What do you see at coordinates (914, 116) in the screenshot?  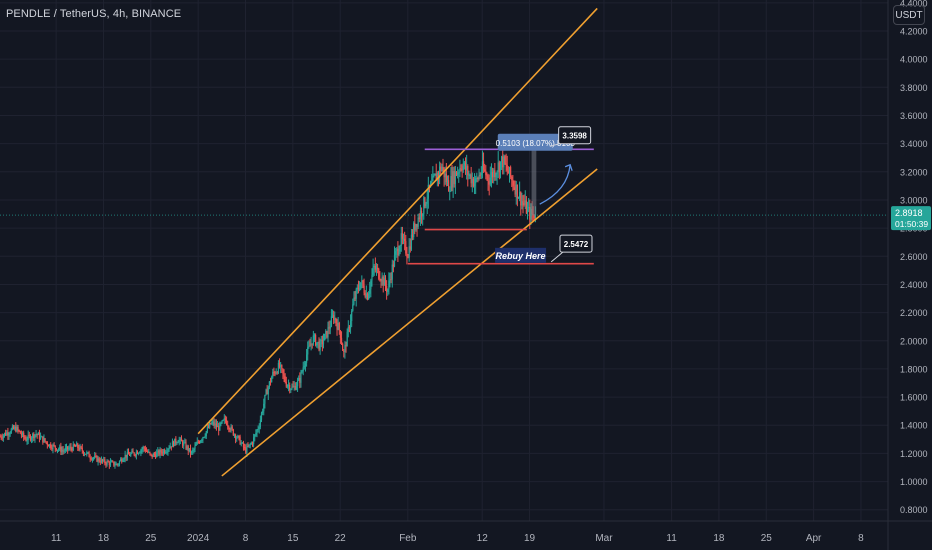 I see `y-tick-label: 3.6000` at bounding box center [914, 116].